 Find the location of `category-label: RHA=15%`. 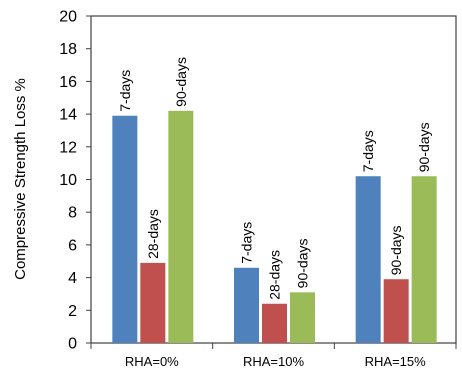

category-label: RHA=15% is located at coordinates (395, 361).